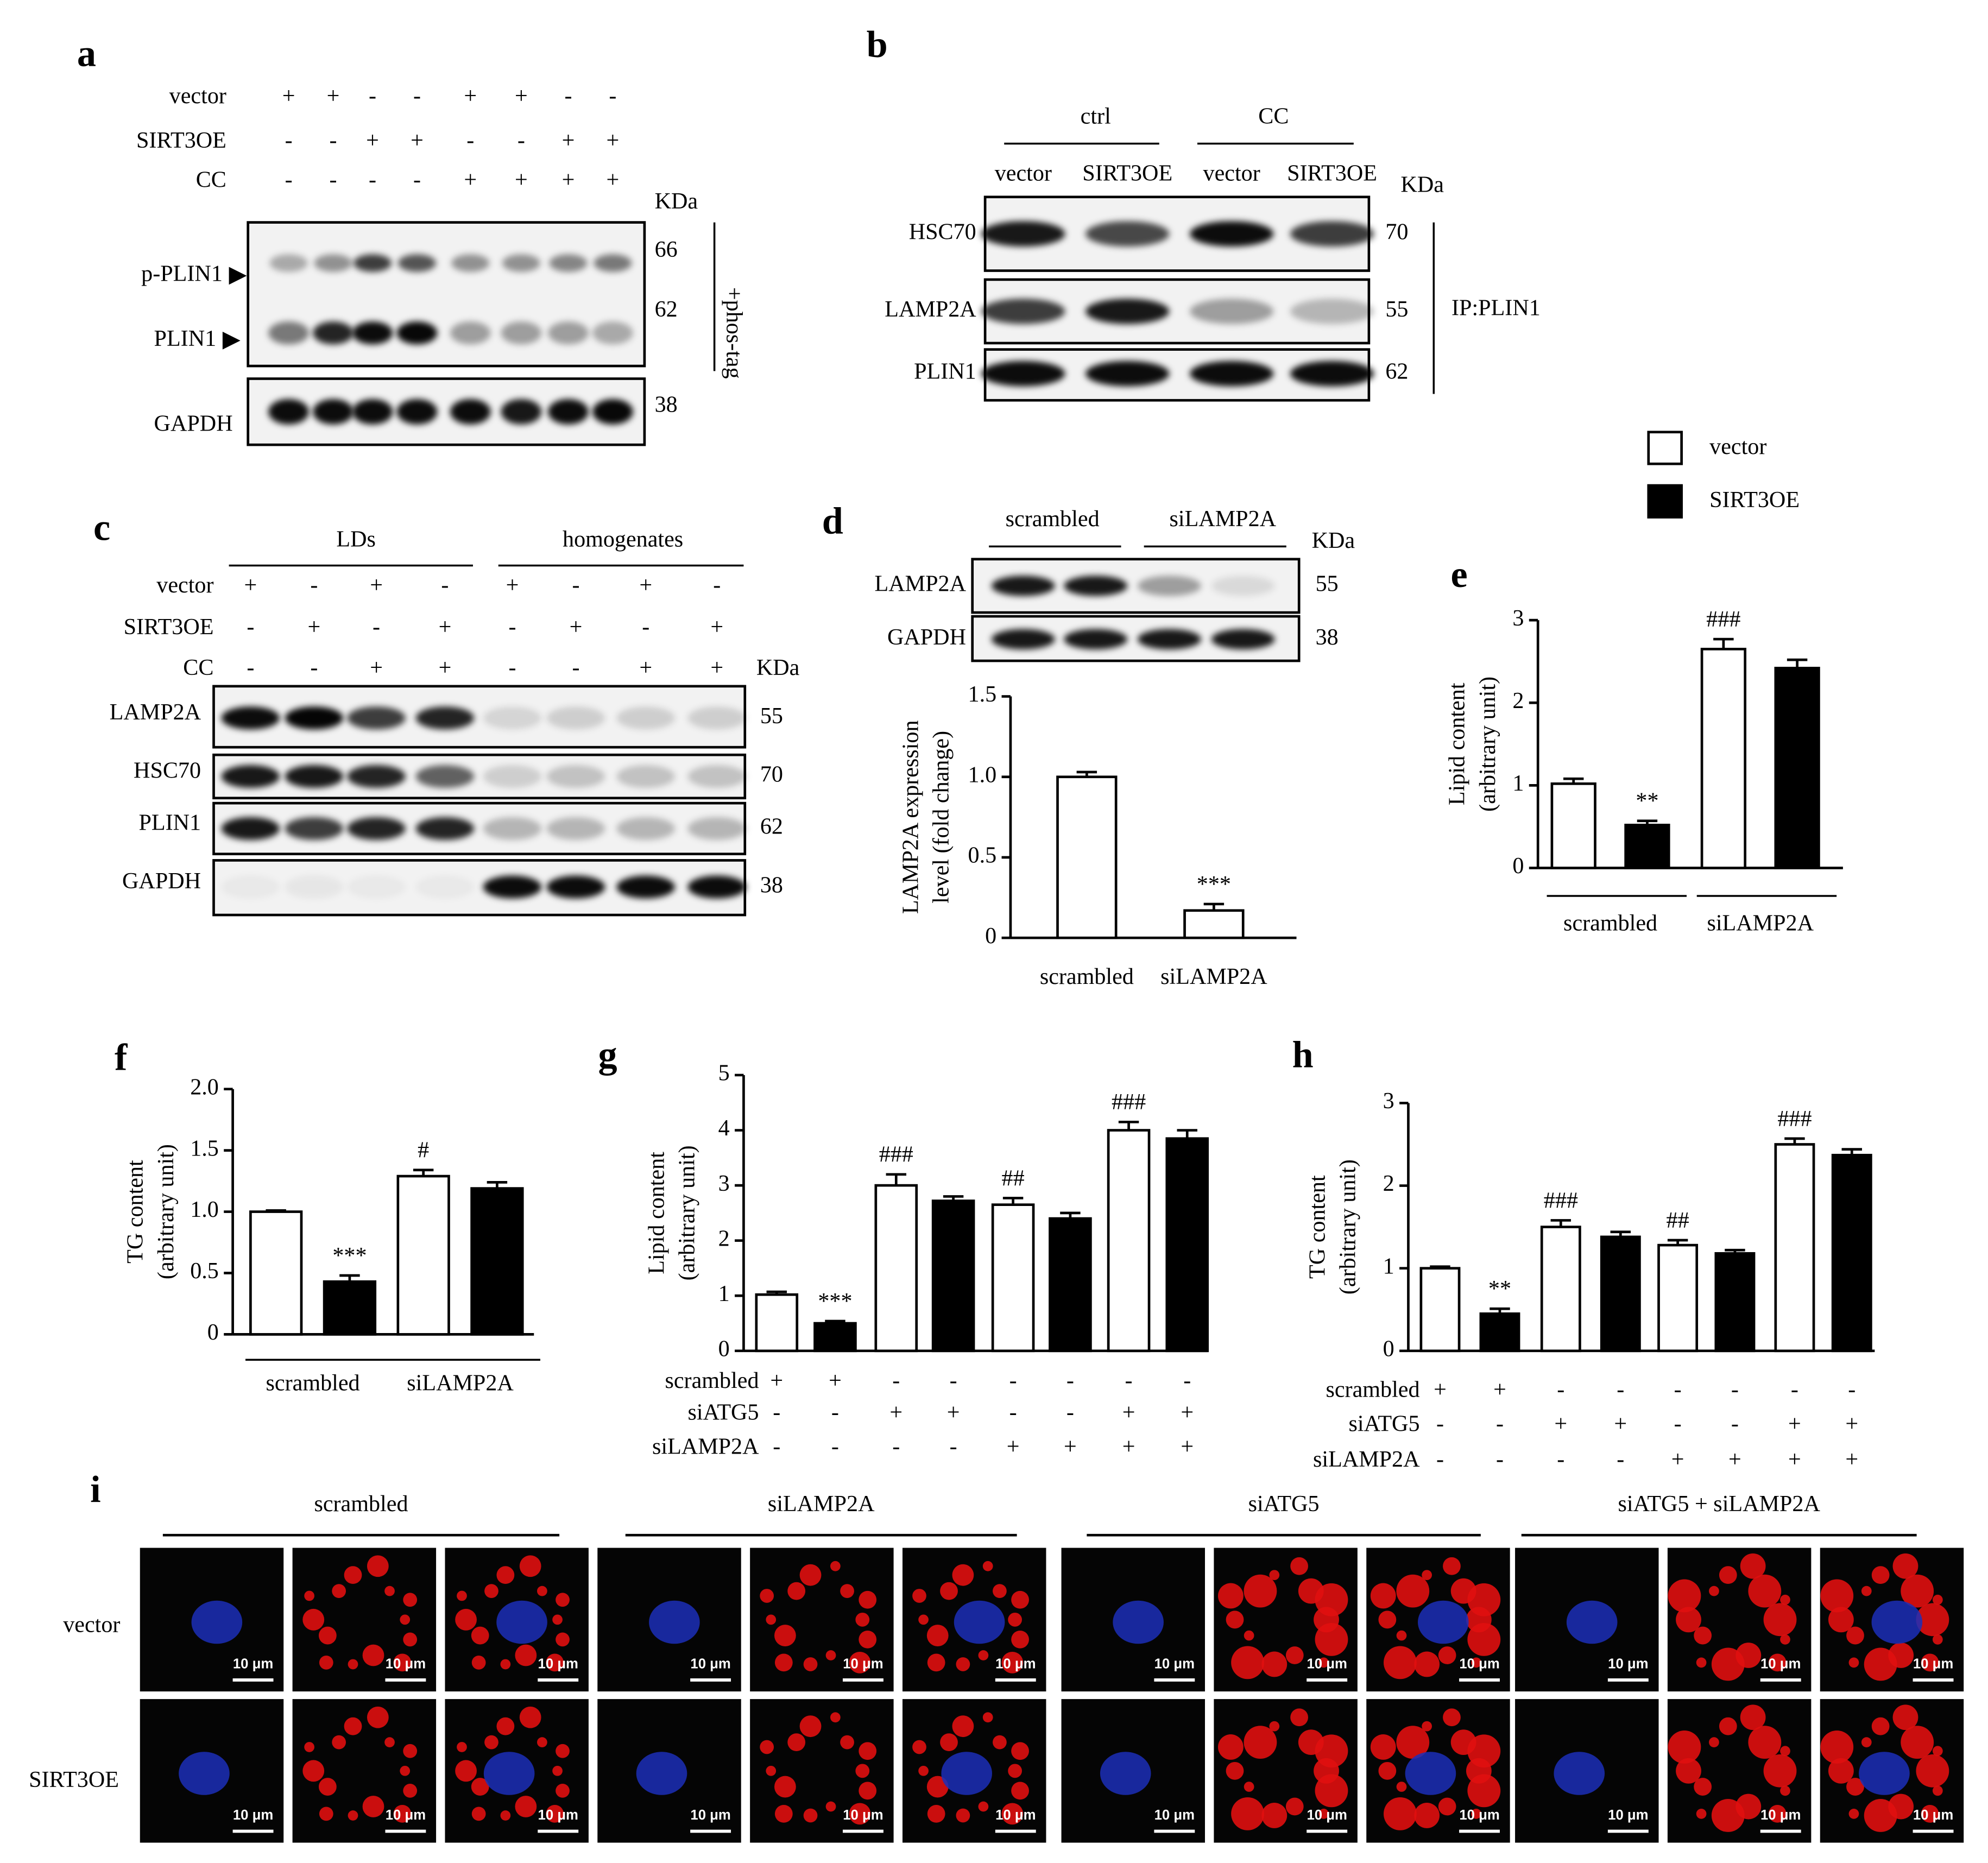  I want to click on y-axis-label: level (fold change), so click(941, 817).